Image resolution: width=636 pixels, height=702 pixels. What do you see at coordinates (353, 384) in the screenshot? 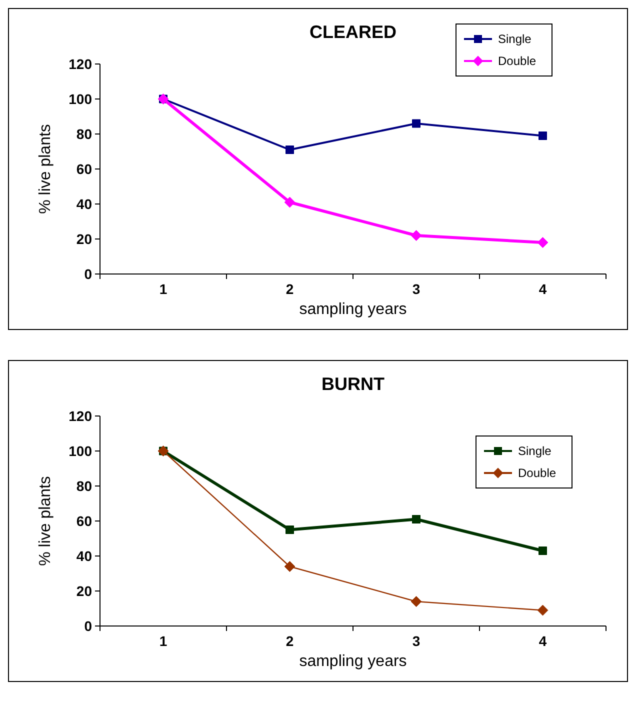
I see `chart-title: BURNT` at bounding box center [353, 384].